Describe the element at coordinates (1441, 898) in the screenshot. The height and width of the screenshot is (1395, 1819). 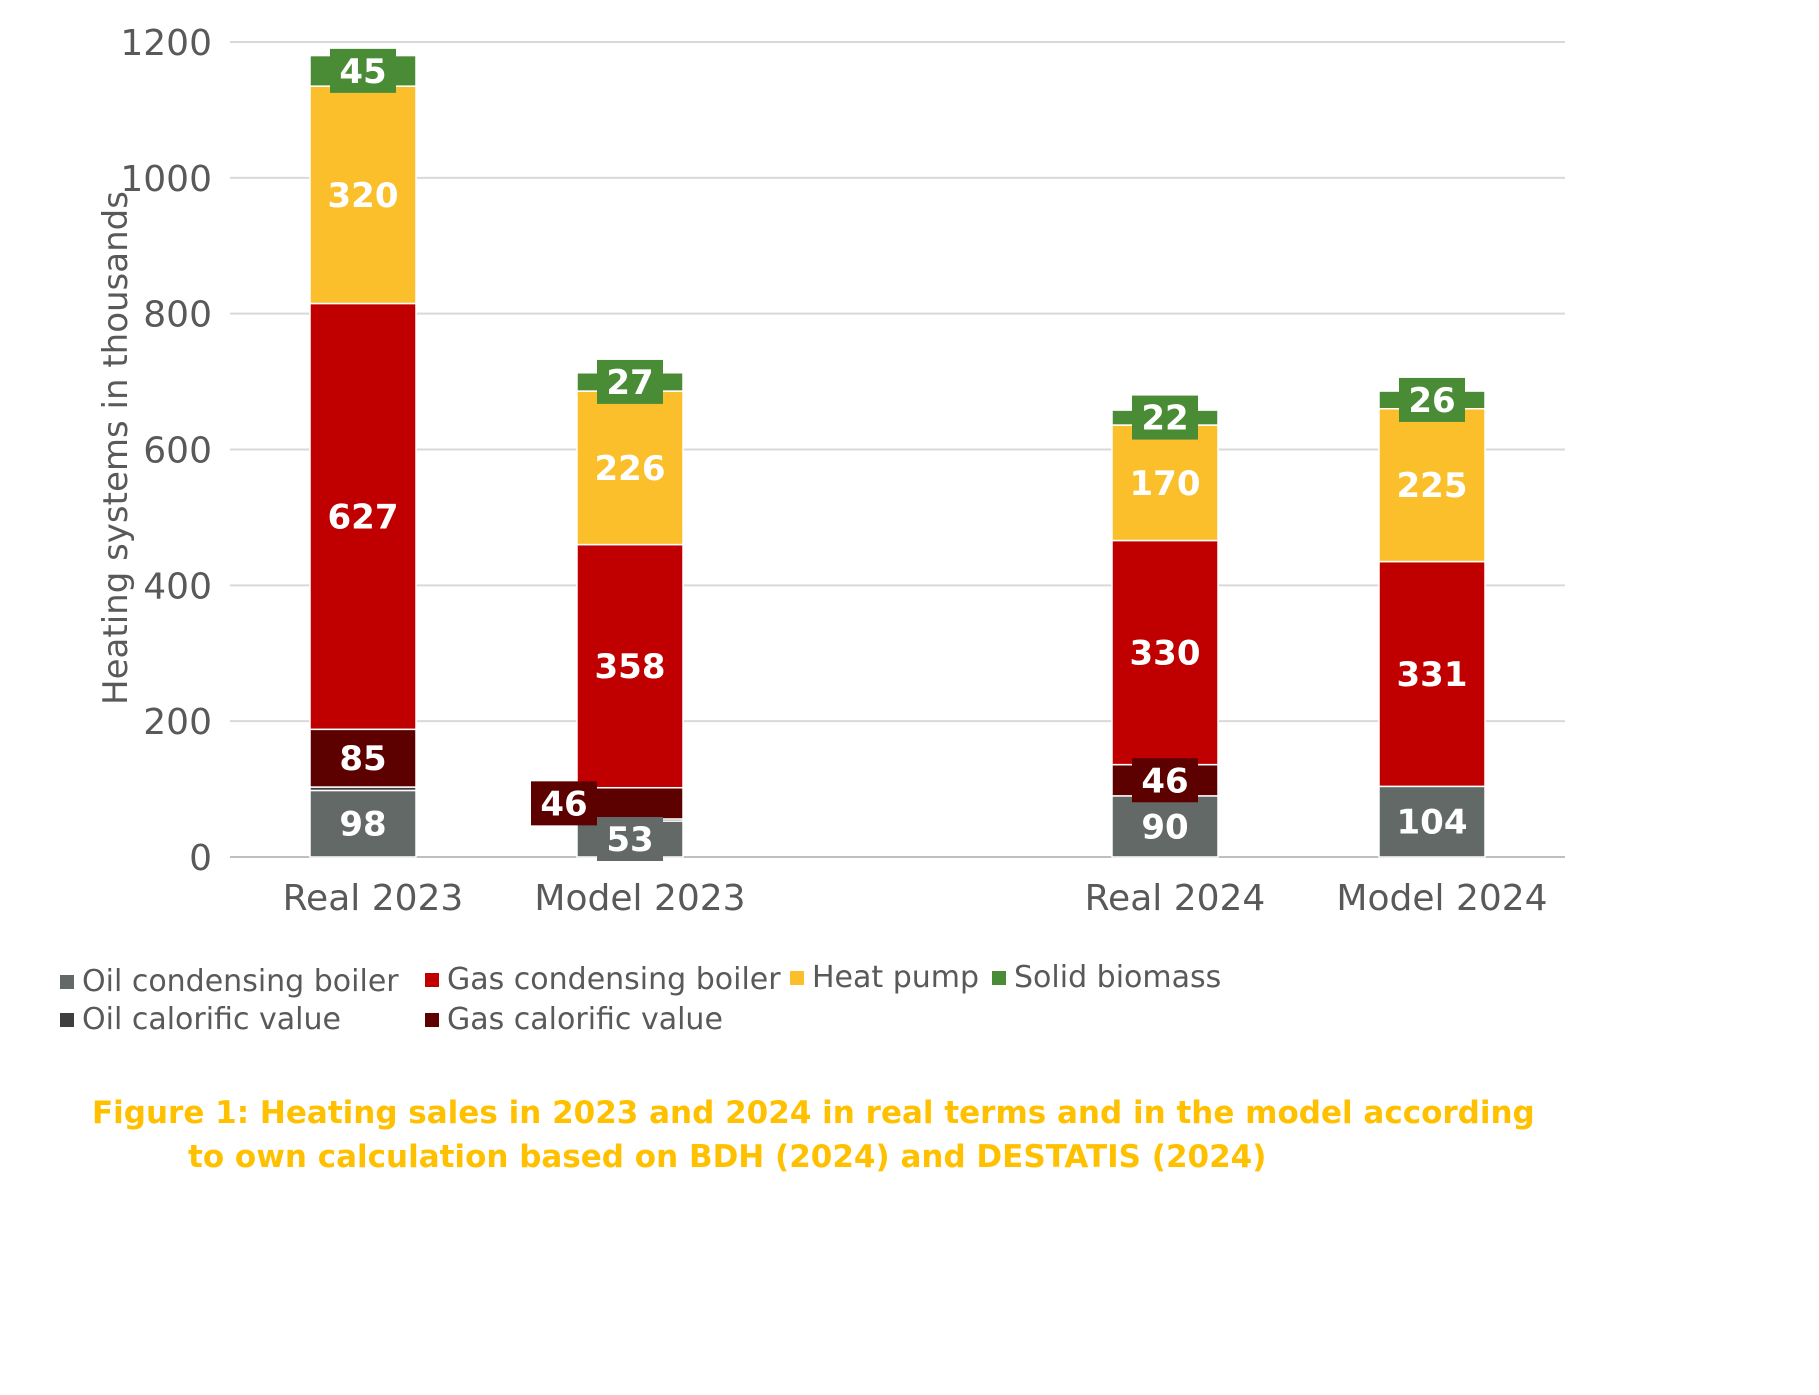
I see `x-category-label: Model 2024` at that location.